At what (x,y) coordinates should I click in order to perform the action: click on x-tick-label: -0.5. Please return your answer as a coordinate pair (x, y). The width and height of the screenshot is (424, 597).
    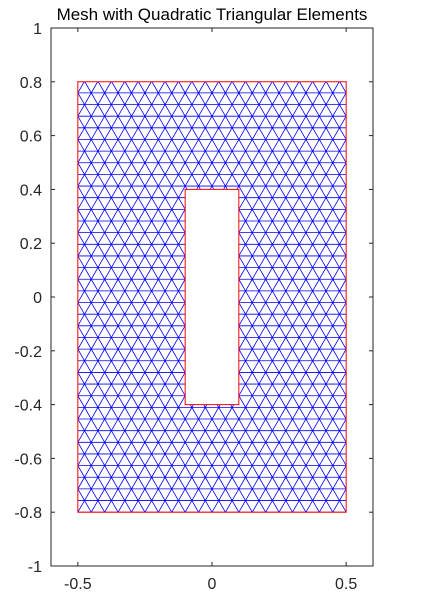
    Looking at the image, I should click on (78, 584).